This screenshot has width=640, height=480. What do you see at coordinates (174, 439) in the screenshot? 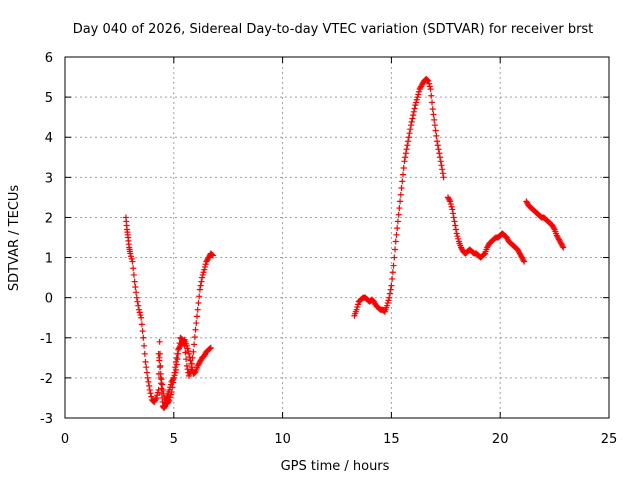
I see `x-tick-label: 5` at bounding box center [174, 439].